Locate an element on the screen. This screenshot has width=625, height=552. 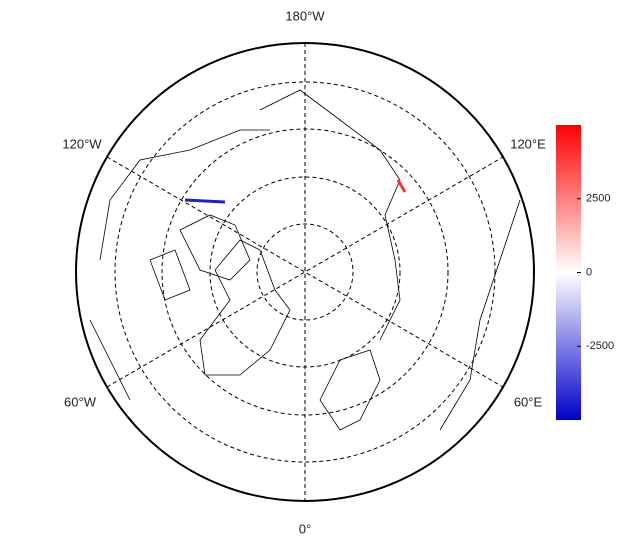
colorbar-scale is located at coordinates (568, 272).